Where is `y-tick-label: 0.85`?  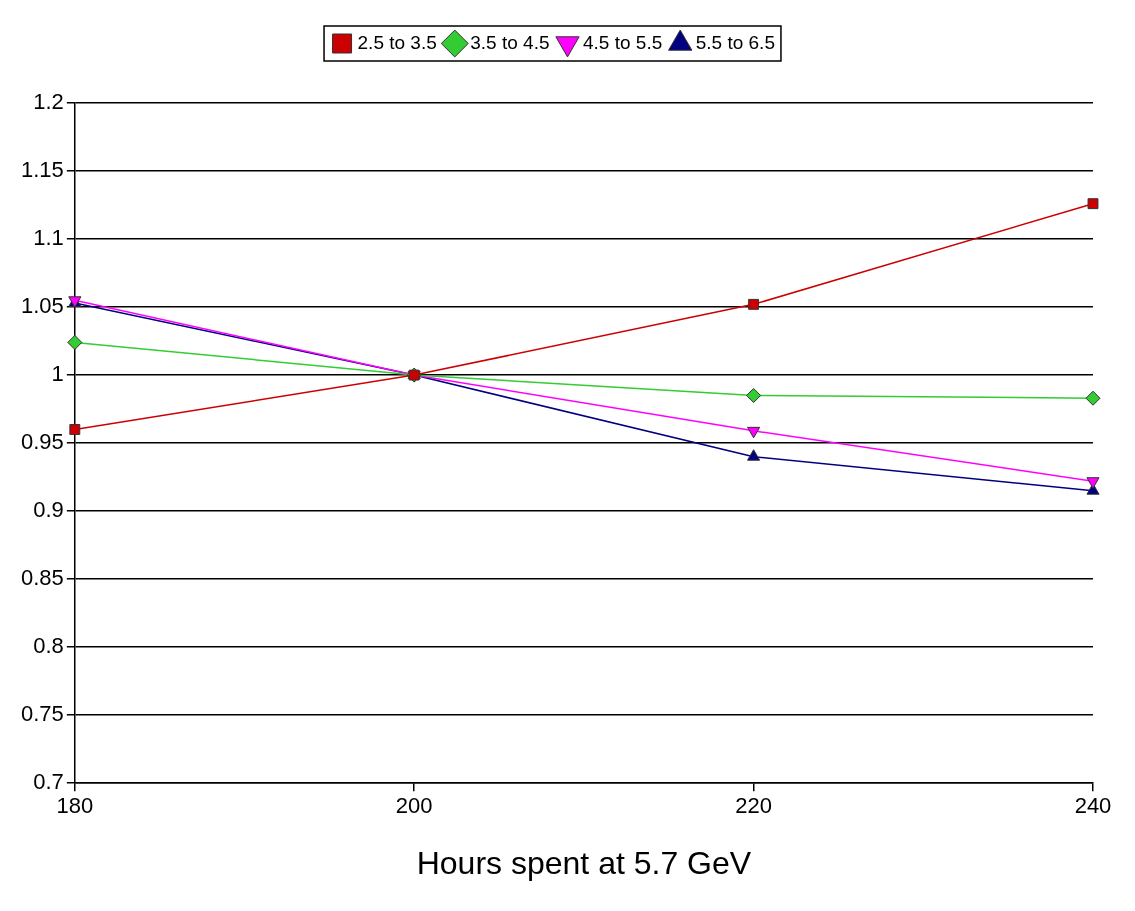
y-tick-label: 0.85 is located at coordinates (42, 578).